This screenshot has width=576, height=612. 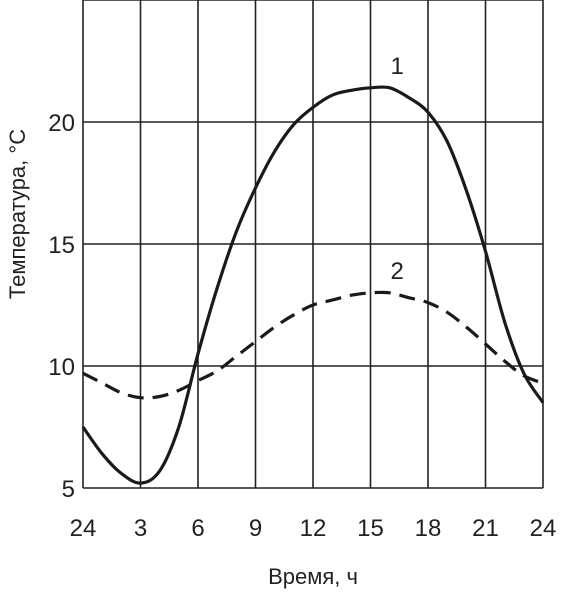 What do you see at coordinates (255, 528) in the screenshot?
I see `x-tick-label: 9` at bounding box center [255, 528].